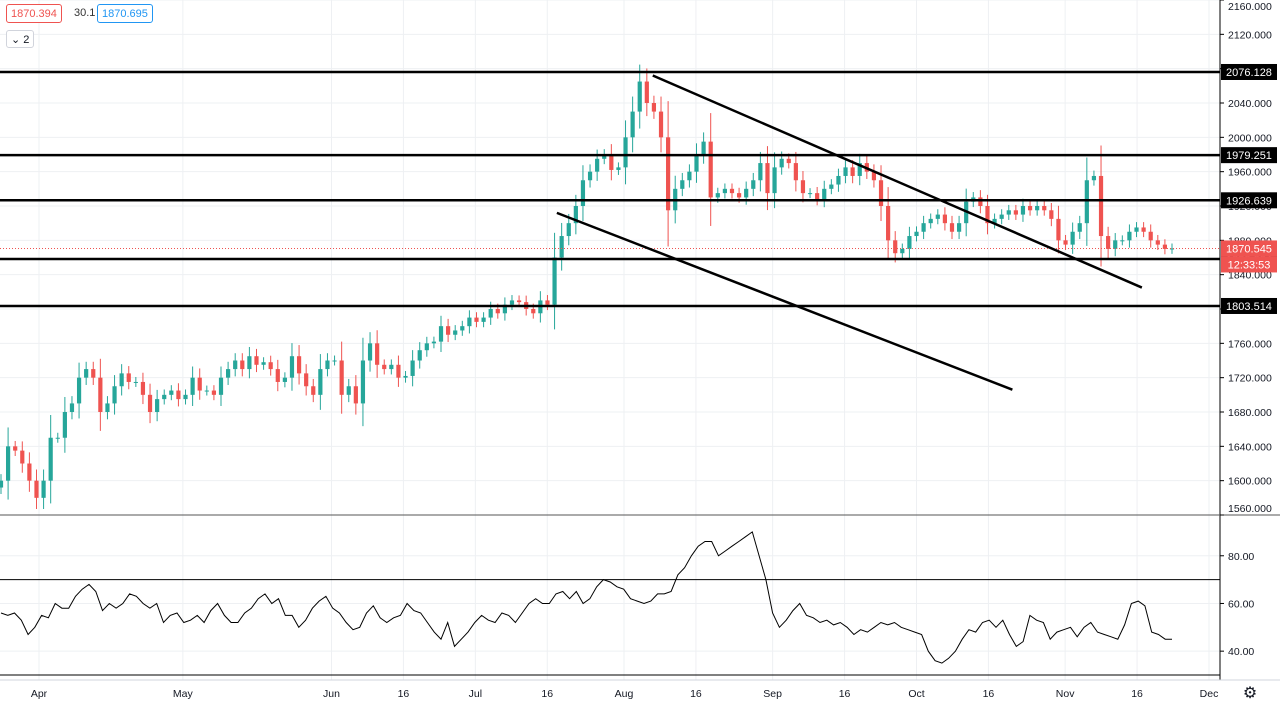 The image size is (1280, 707). I want to click on countdown-bg, so click(1249, 264).